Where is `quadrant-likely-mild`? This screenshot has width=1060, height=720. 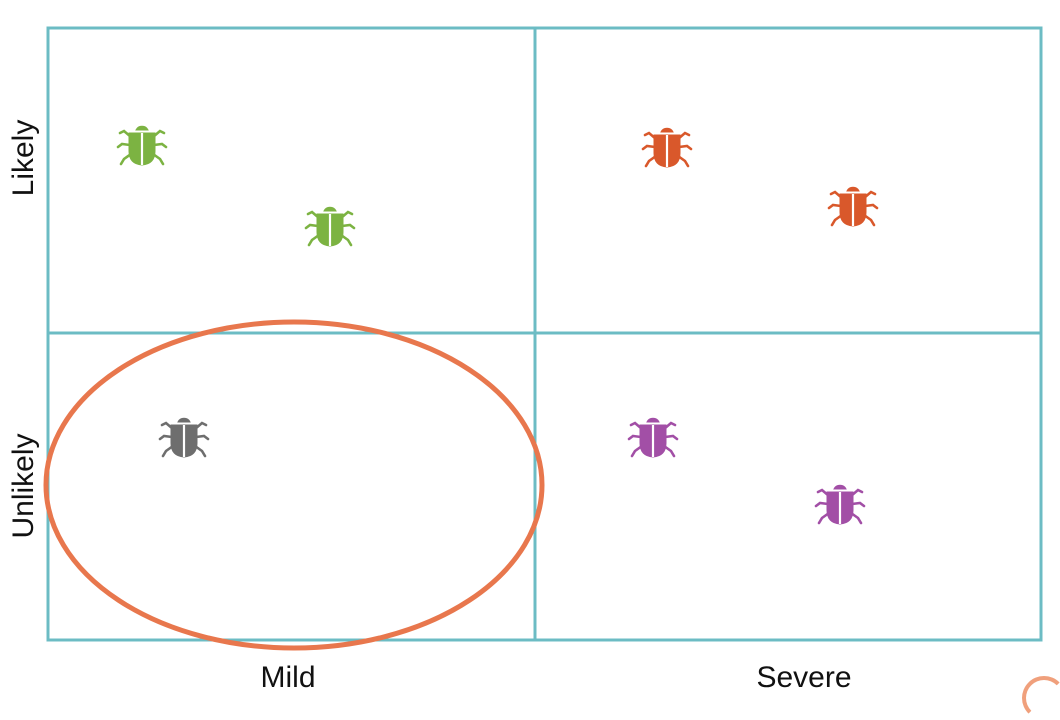 quadrant-likely-mild is located at coordinates (236, 186).